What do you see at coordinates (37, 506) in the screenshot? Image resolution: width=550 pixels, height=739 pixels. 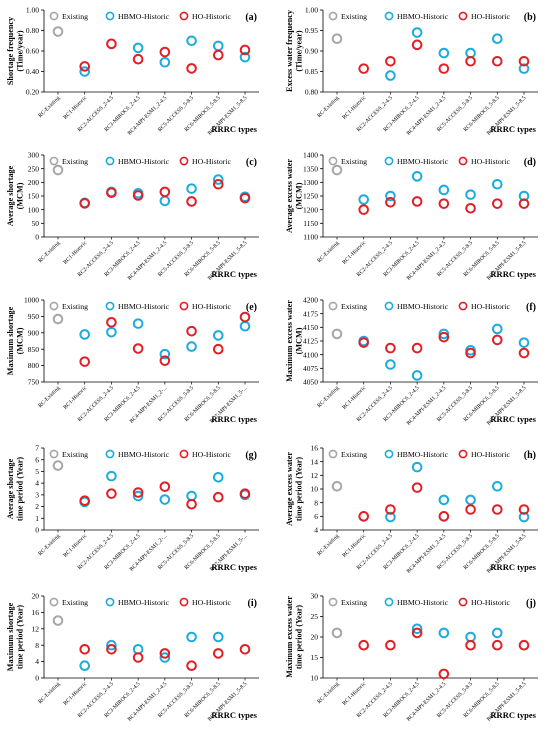 I see `y-tick-label: 2` at bounding box center [37, 506].